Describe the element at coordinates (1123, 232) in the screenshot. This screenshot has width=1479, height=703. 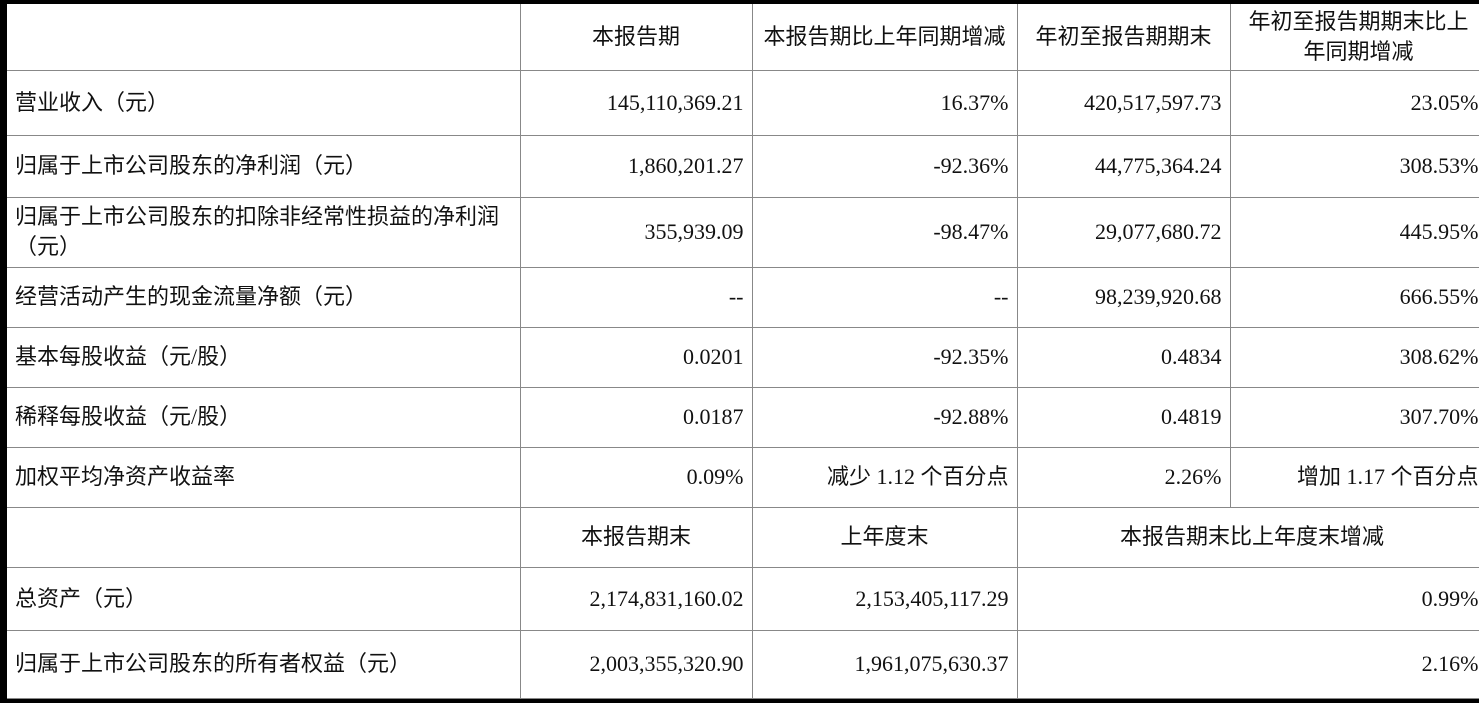
I see `cell-value: 29,077,680.72` at that location.